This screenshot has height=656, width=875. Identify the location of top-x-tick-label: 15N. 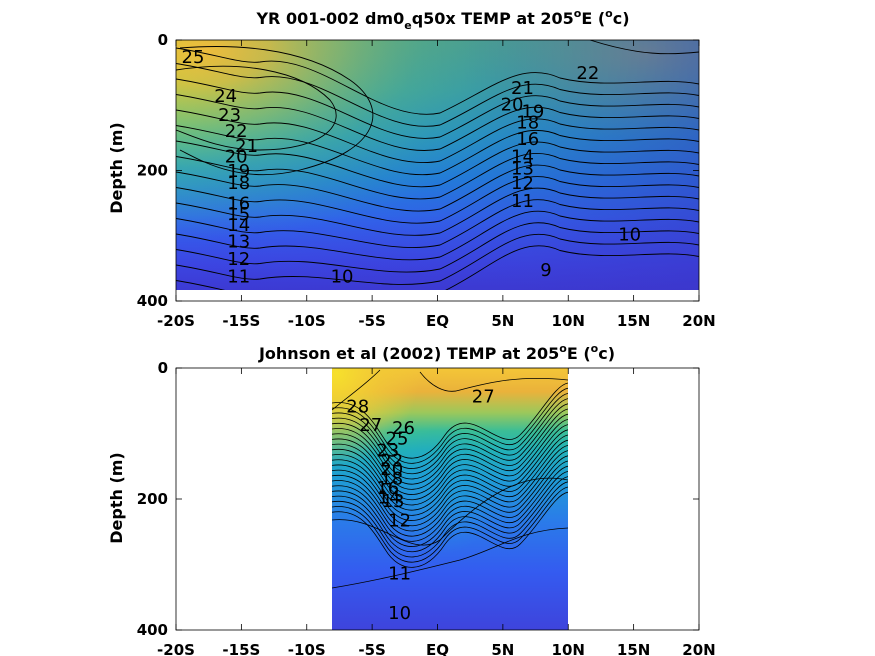
(633, 321).